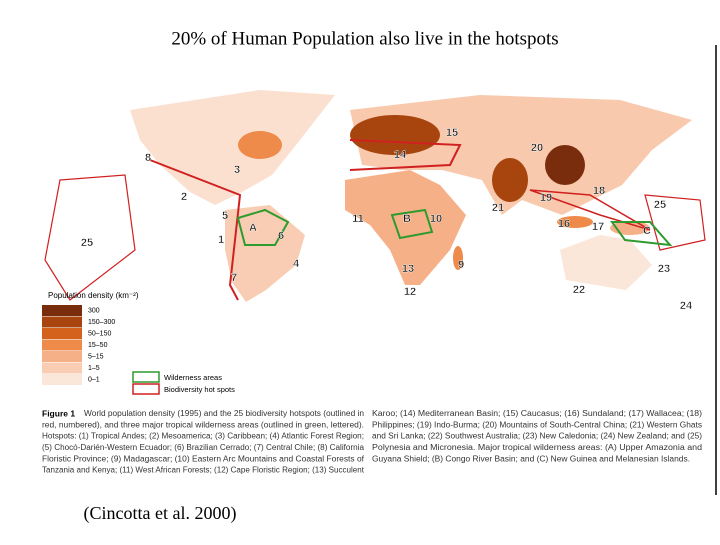 Image resolution: width=720 pixels, height=545 pixels. What do you see at coordinates (94, 368) in the screenshot?
I see `legend-label: 1–5` at bounding box center [94, 368].